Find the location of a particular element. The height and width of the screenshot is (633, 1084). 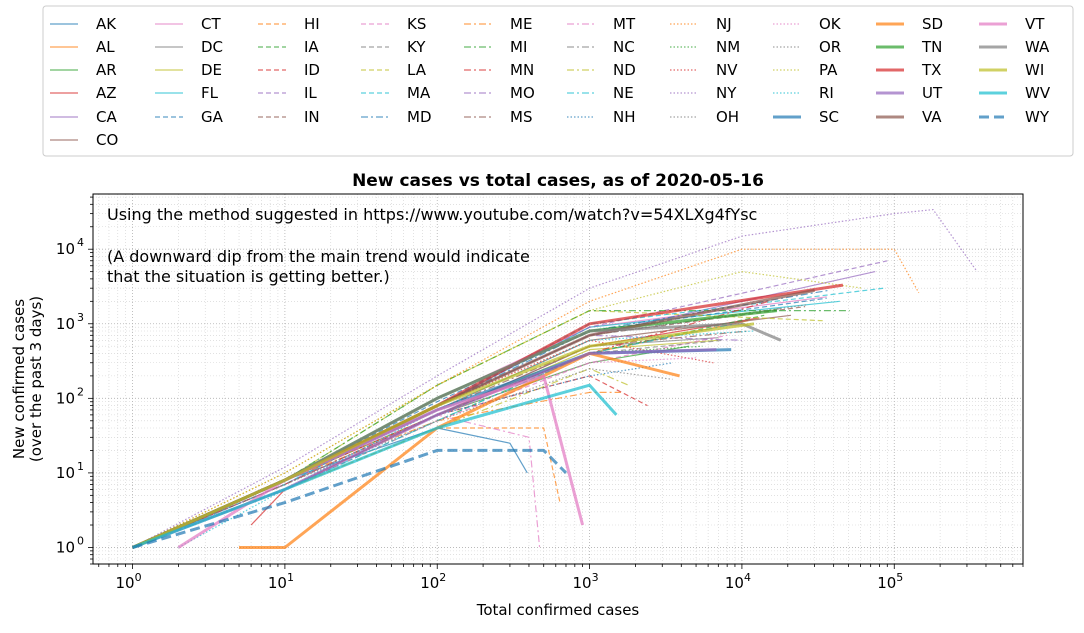

legend-label-ut: UT is located at coordinates (932, 93).